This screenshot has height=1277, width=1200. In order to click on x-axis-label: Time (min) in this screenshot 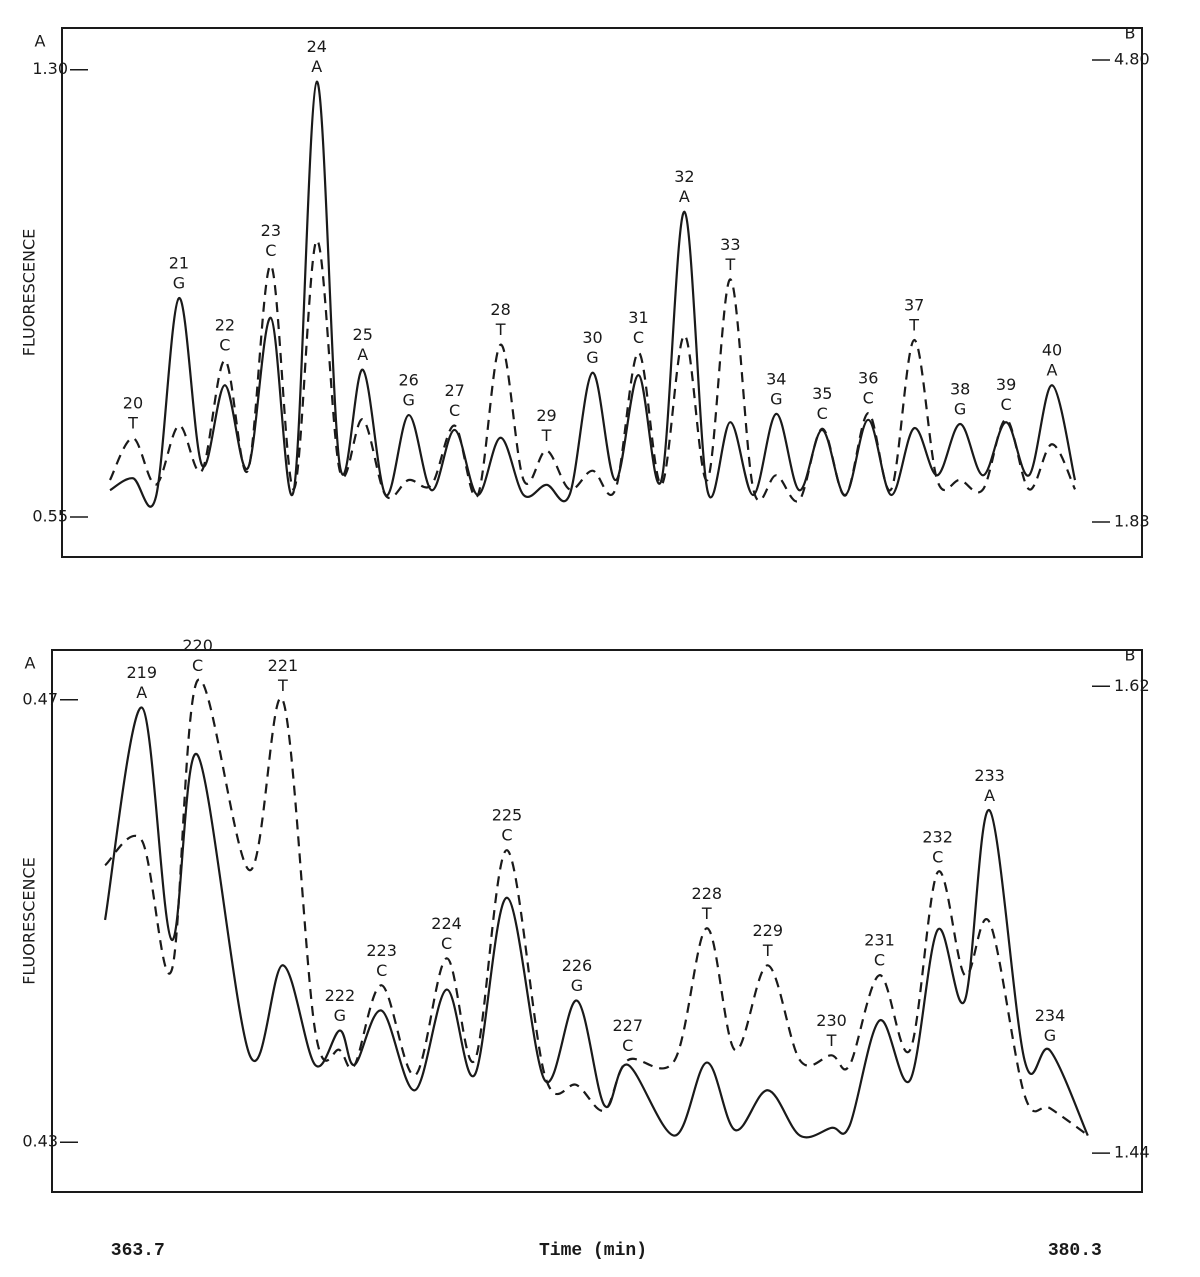, I will do `click(593, 1251)`.